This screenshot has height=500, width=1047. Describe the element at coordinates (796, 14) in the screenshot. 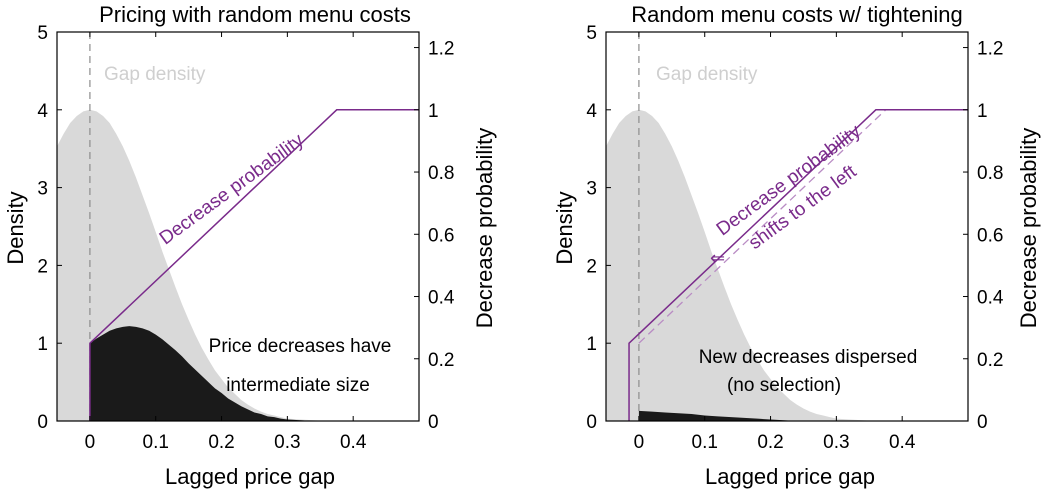

I see `chart-title: Random menu costs w/ tightening` at that location.